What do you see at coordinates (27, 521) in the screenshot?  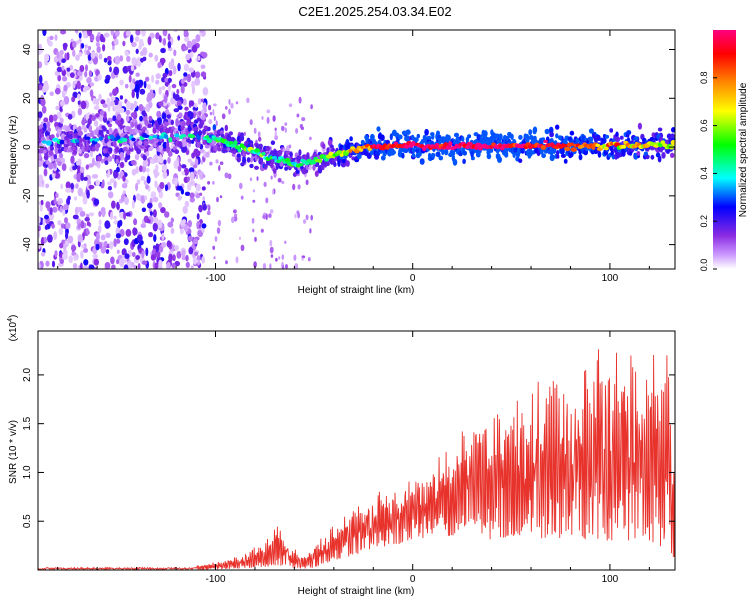 I see `snr-y-tick-label: 0.5` at bounding box center [27, 521].